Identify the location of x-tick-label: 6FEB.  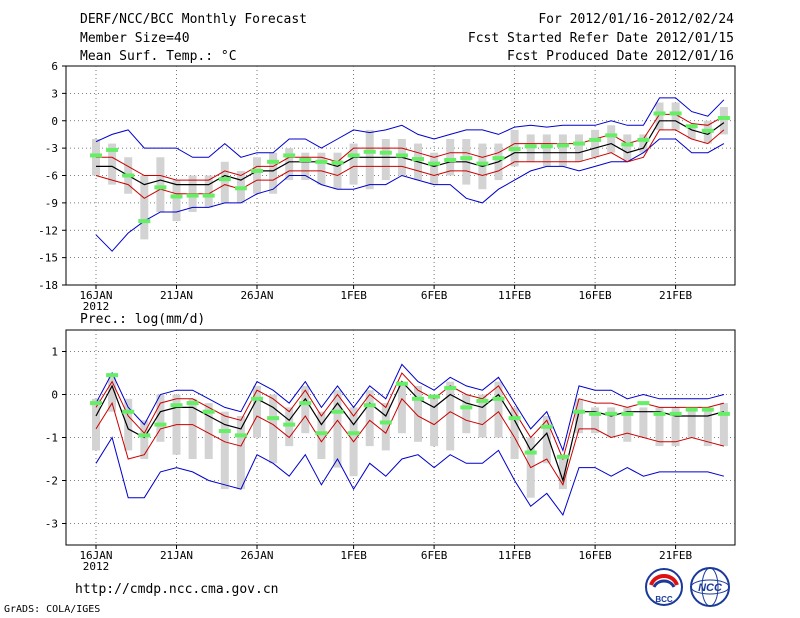
(434, 555).